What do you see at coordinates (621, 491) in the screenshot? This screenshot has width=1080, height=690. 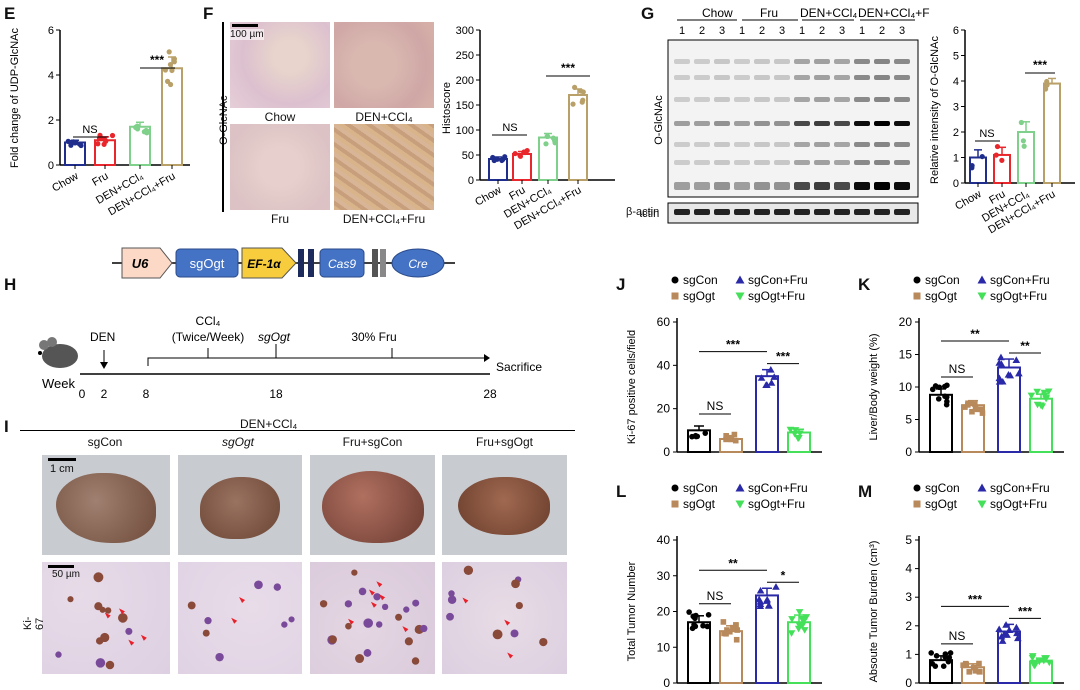 I see `panel-label-l: L` at bounding box center [621, 491].